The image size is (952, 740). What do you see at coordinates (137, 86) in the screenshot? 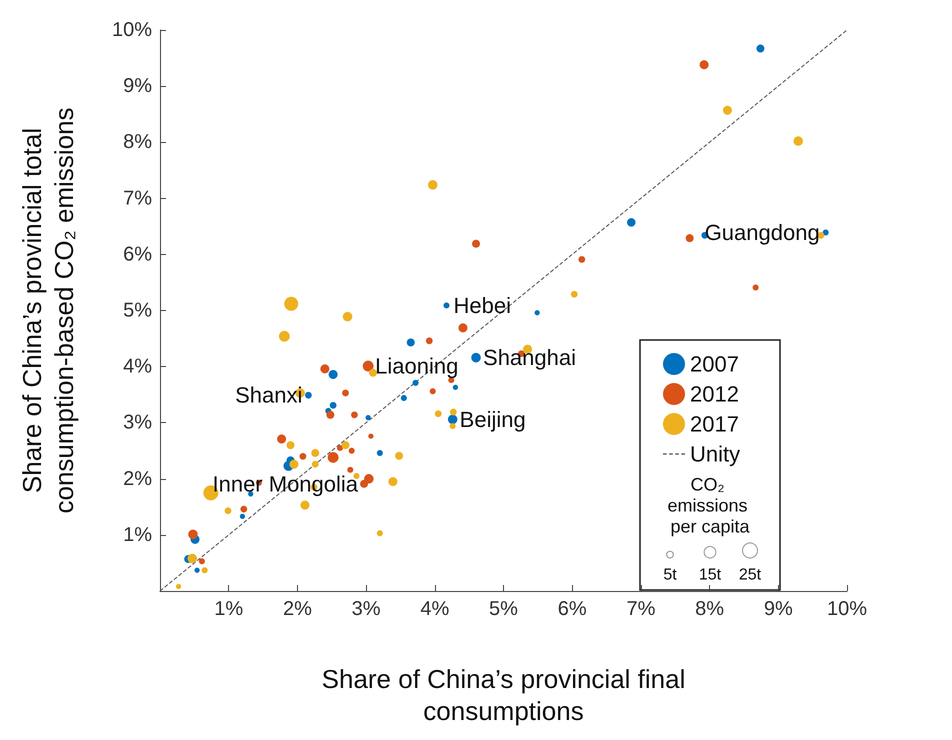
I see `y-tick-label: 9%` at bounding box center [137, 86].